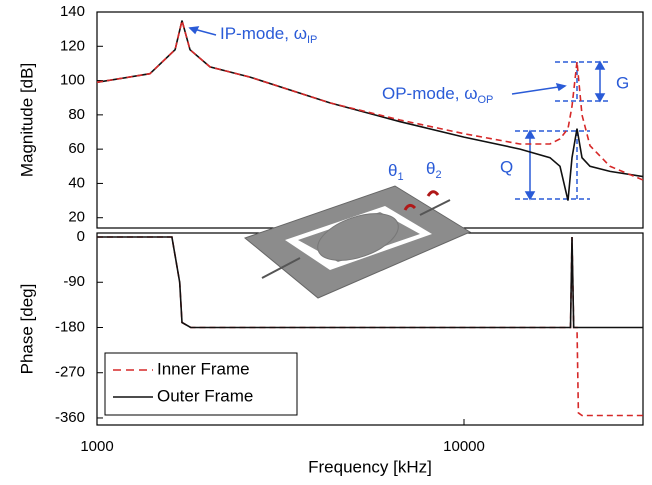 This screenshot has height=485, width=652. Describe the element at coordinates (74, 281) in the screenshot. I see `y-tick-label: -90` at that location.